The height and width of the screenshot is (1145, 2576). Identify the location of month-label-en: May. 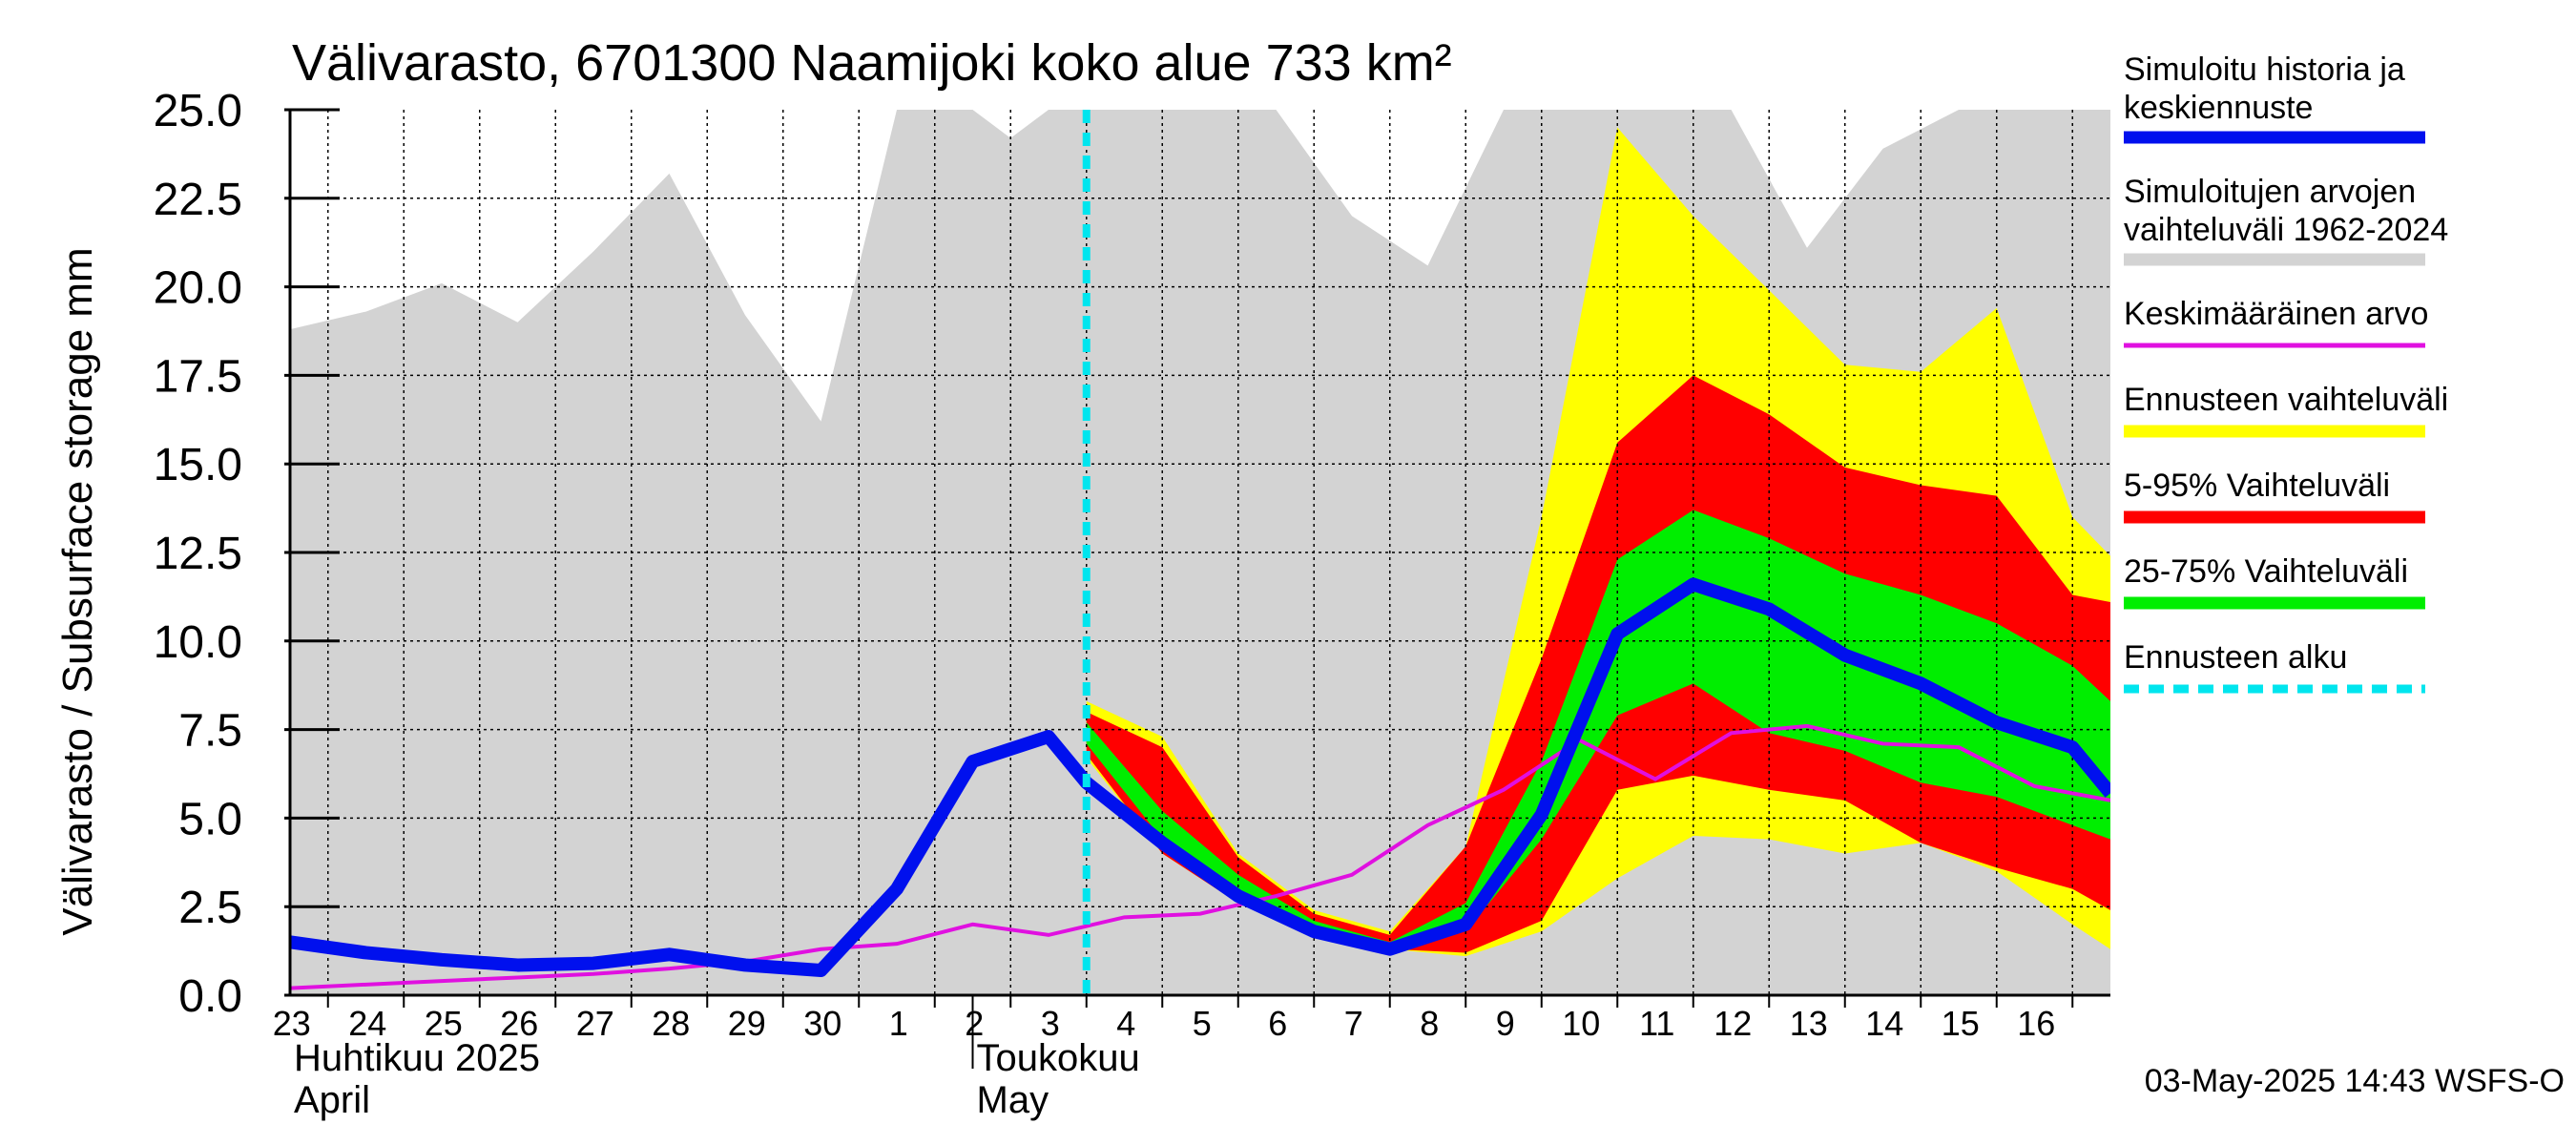
(1013, 1100).